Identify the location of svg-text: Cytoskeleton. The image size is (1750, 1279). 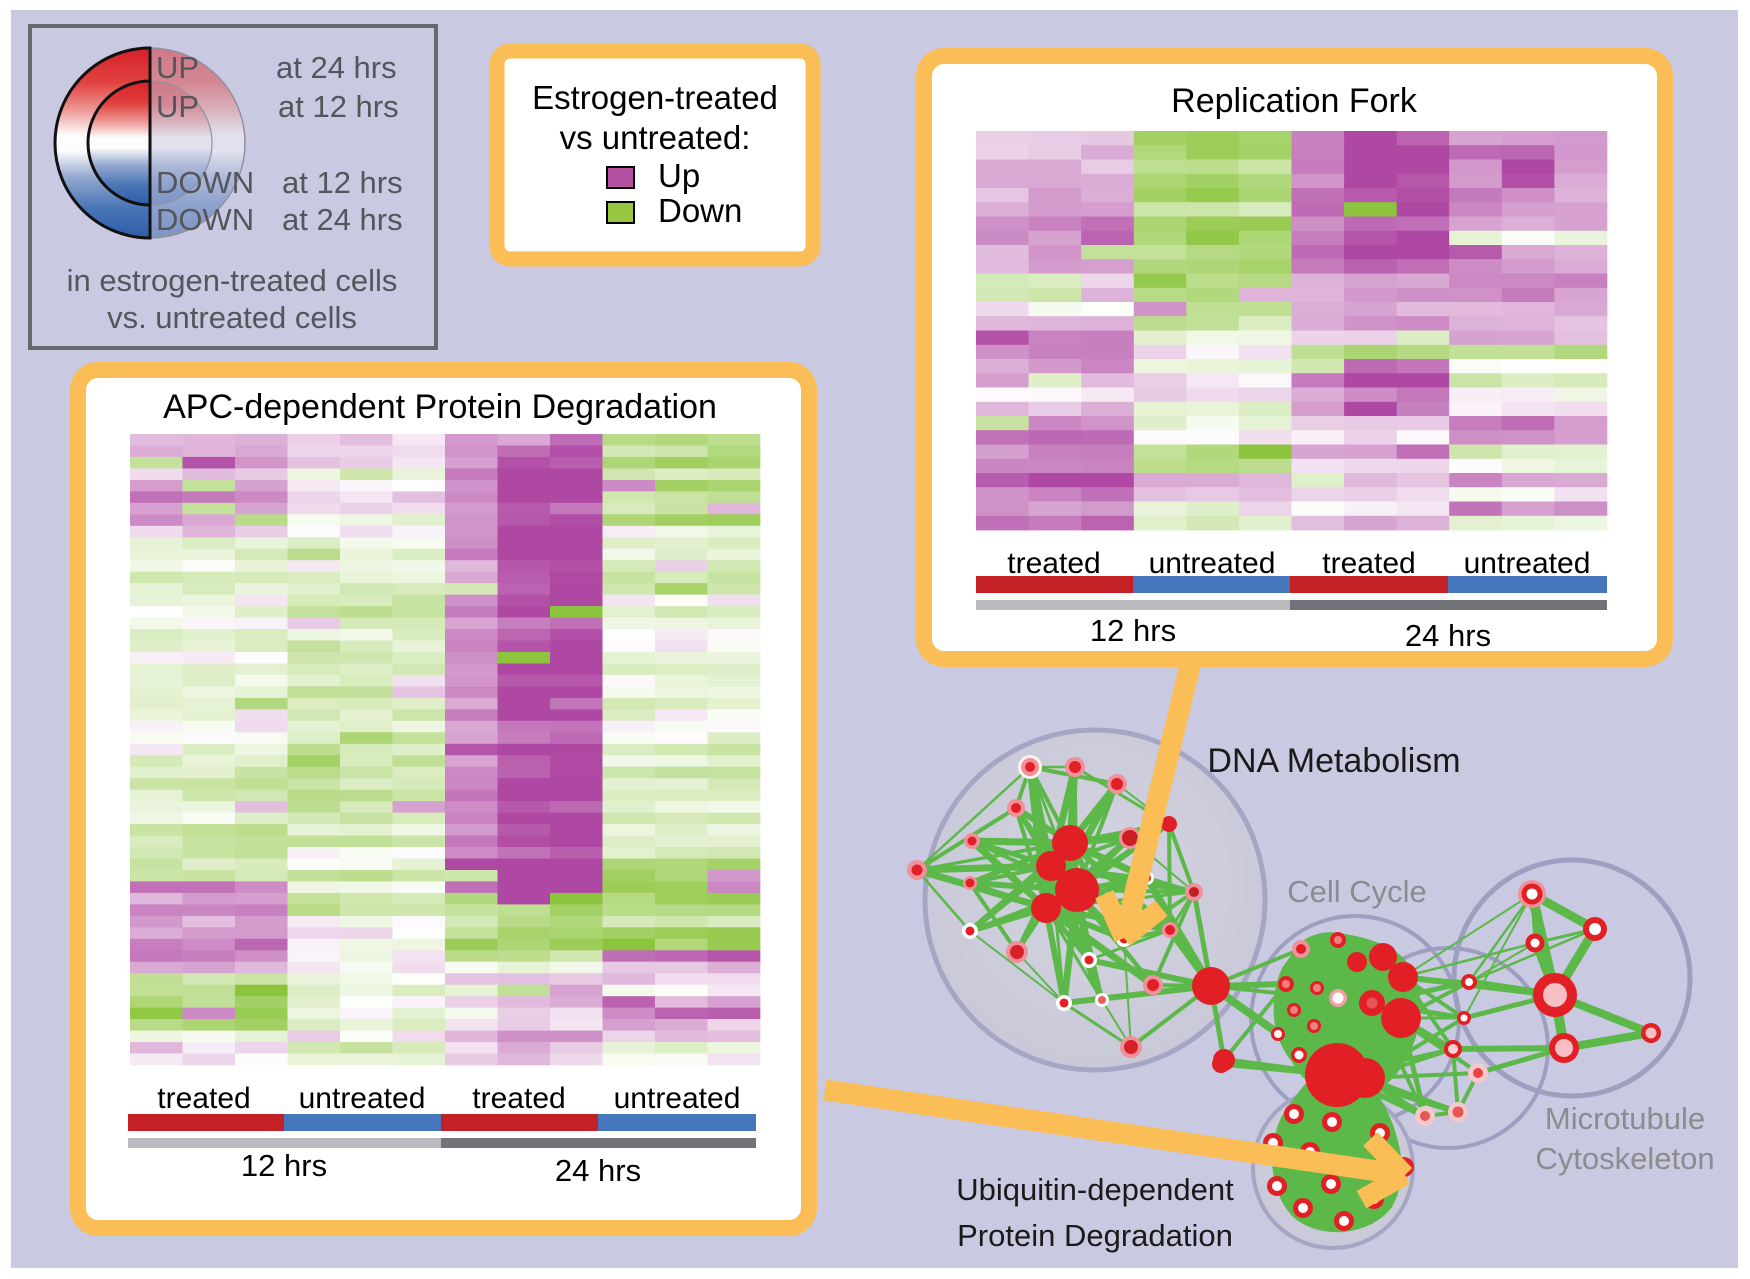
(1624, 1158).